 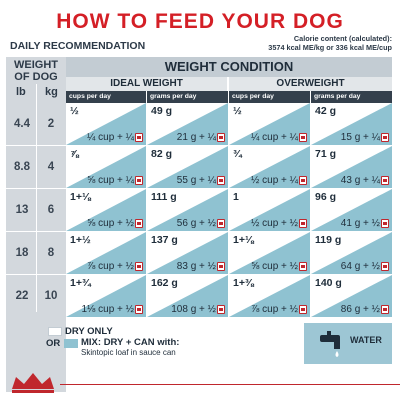 I want to click on feeding-cell: 1+⅜ ⅞ cup + ½, so click(x=269, y=296).